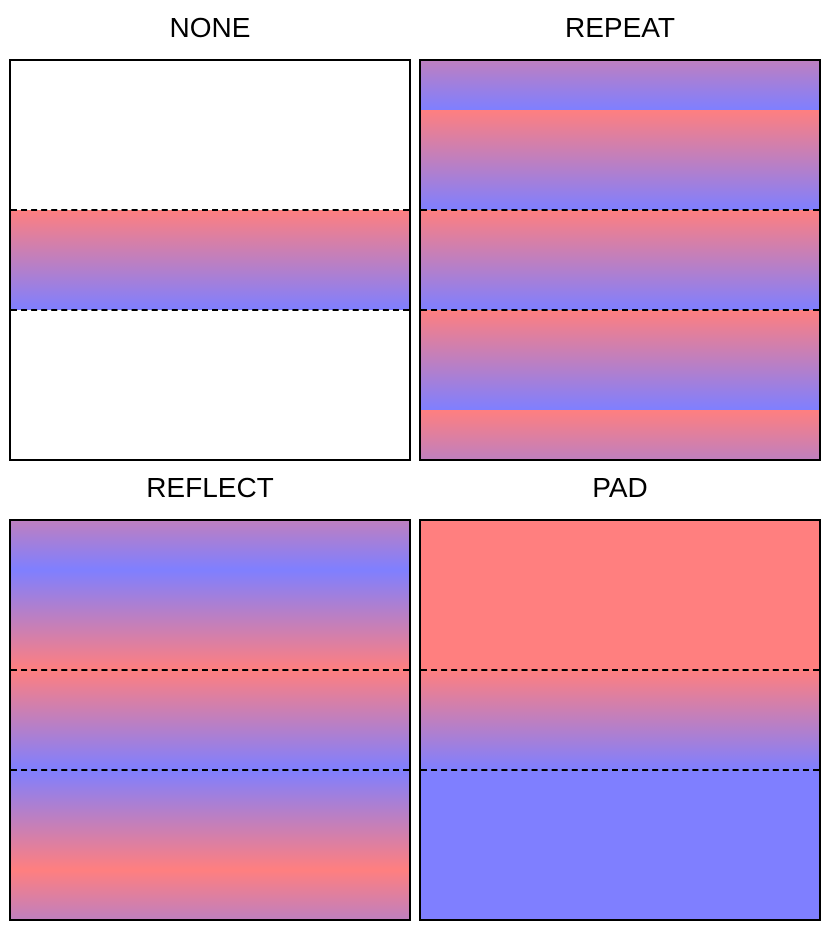 The width and height of the screenshot is (830, 930). Describe the element at coordinates (210, 487) in the screenshot. I see `panel-title: REFLECT` at that location.